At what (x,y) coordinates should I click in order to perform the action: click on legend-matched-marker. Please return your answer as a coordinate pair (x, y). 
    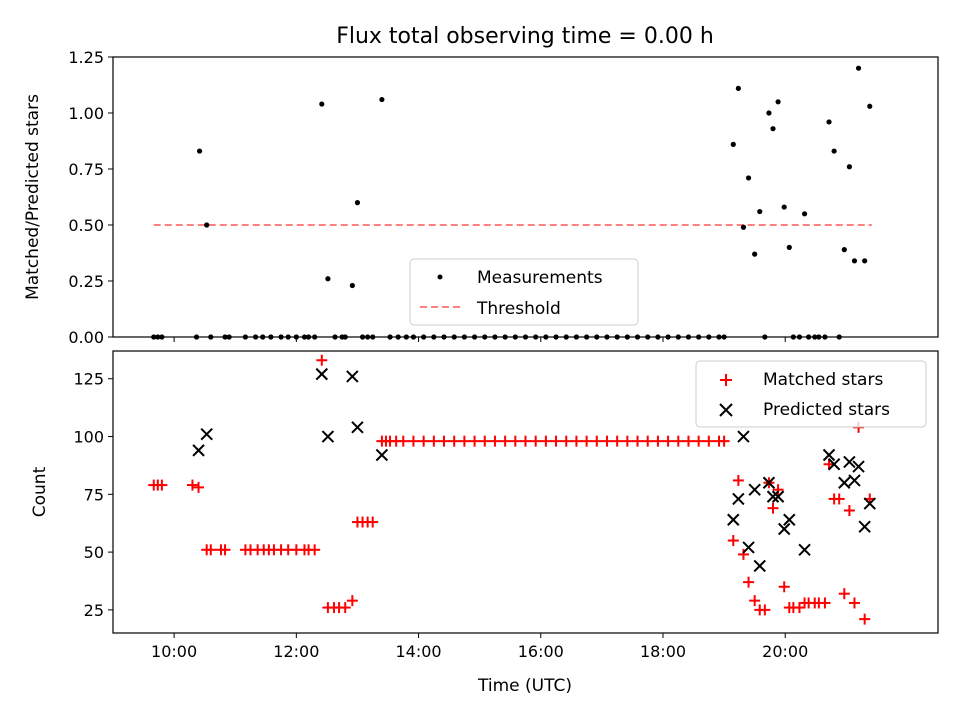
    Looking at the image, I should click on (726, 380).